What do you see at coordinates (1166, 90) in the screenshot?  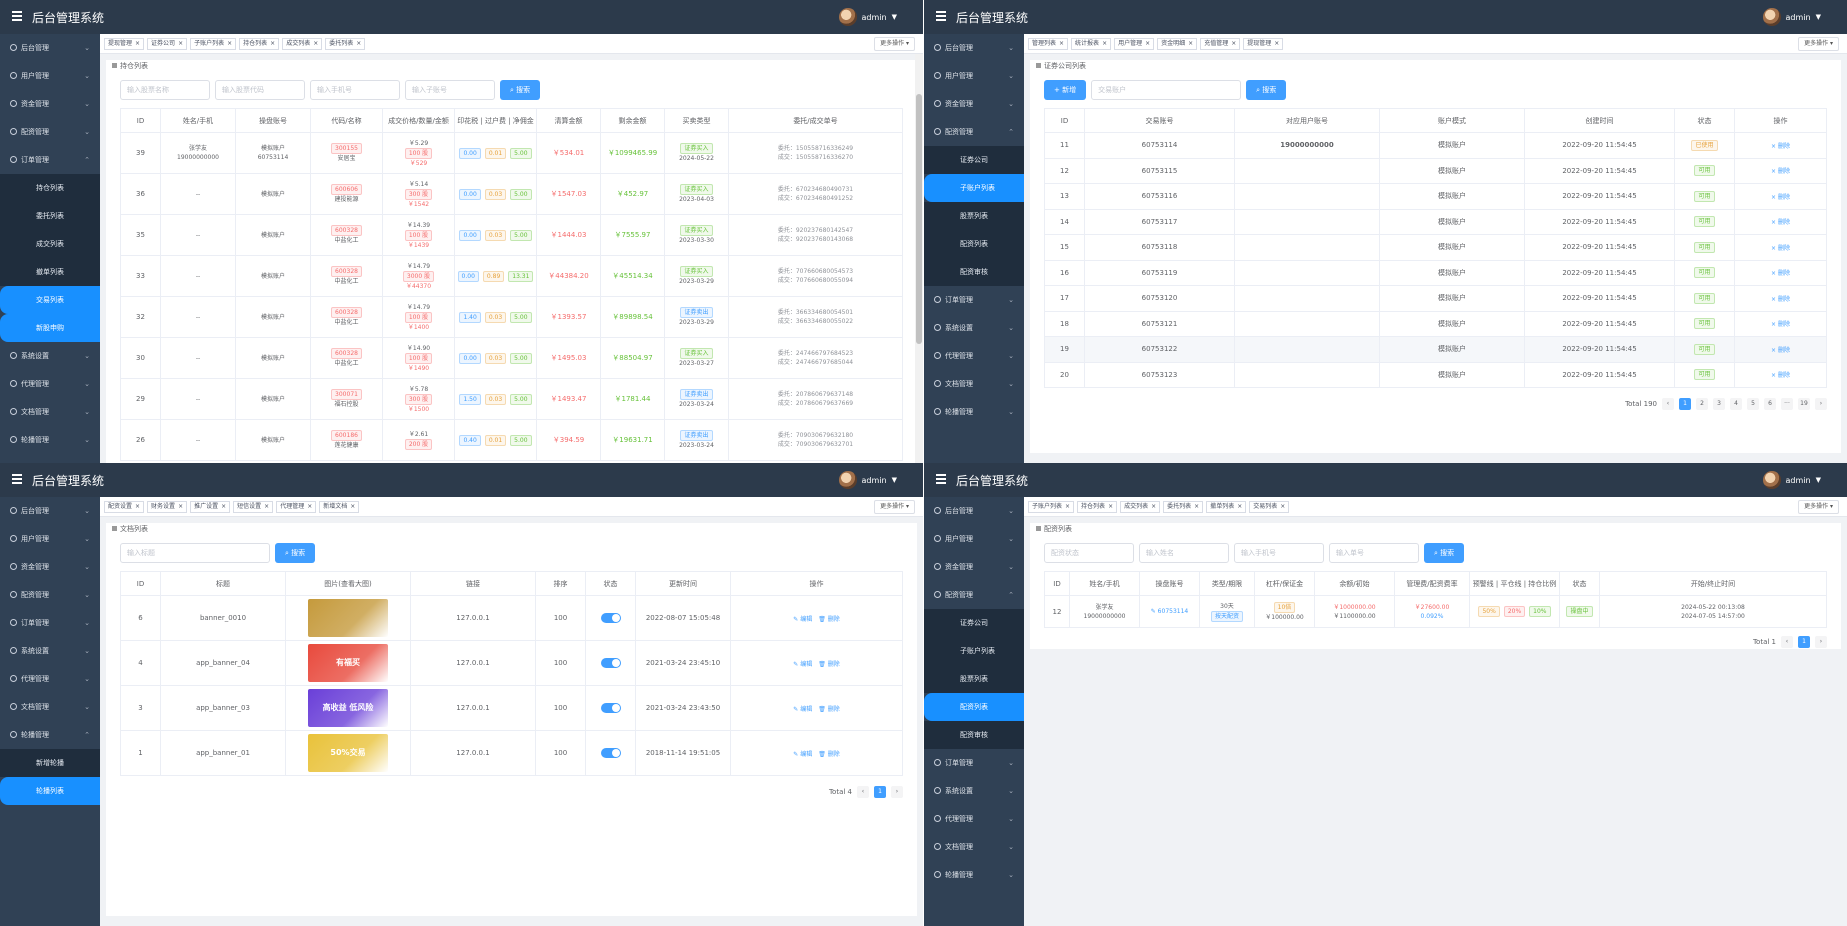 I see `account-input: 交易账户` at bounding box center [1166, 90].